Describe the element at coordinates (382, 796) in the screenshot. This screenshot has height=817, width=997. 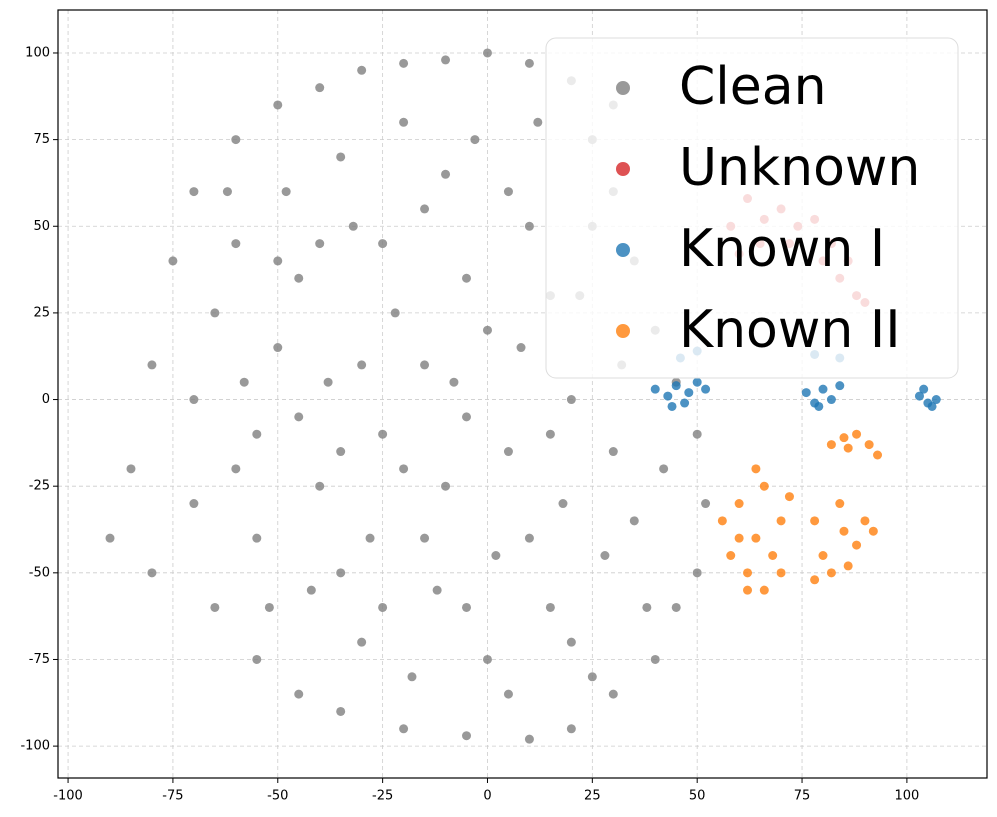
I see `x-tick-label: -25` at that location.